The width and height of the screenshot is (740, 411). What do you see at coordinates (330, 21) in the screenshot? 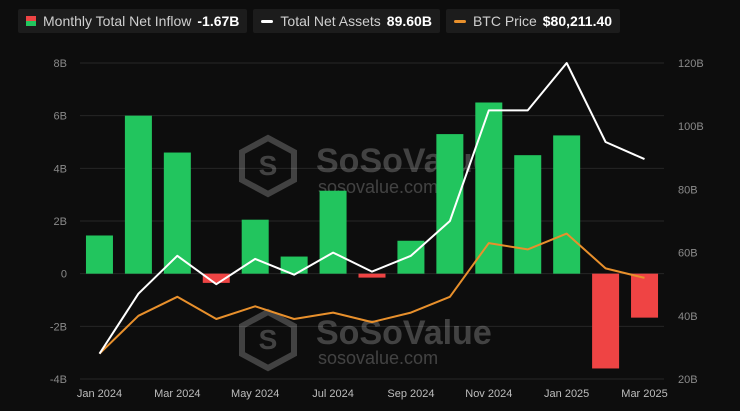
I see `legend-label-assets: Total Net Assets` at bounding box center [330, 21].